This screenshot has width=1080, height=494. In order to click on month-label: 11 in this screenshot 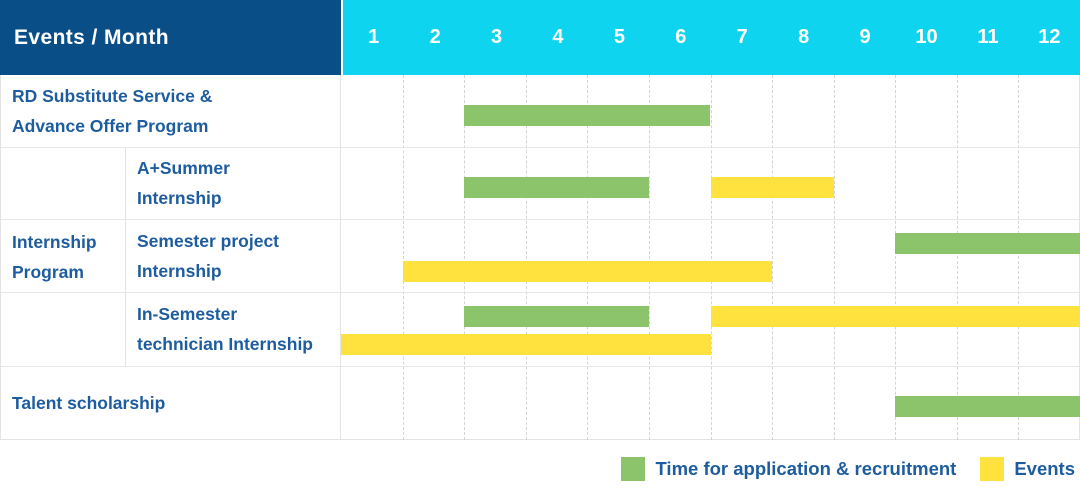, I will do `click(988, 37)`.